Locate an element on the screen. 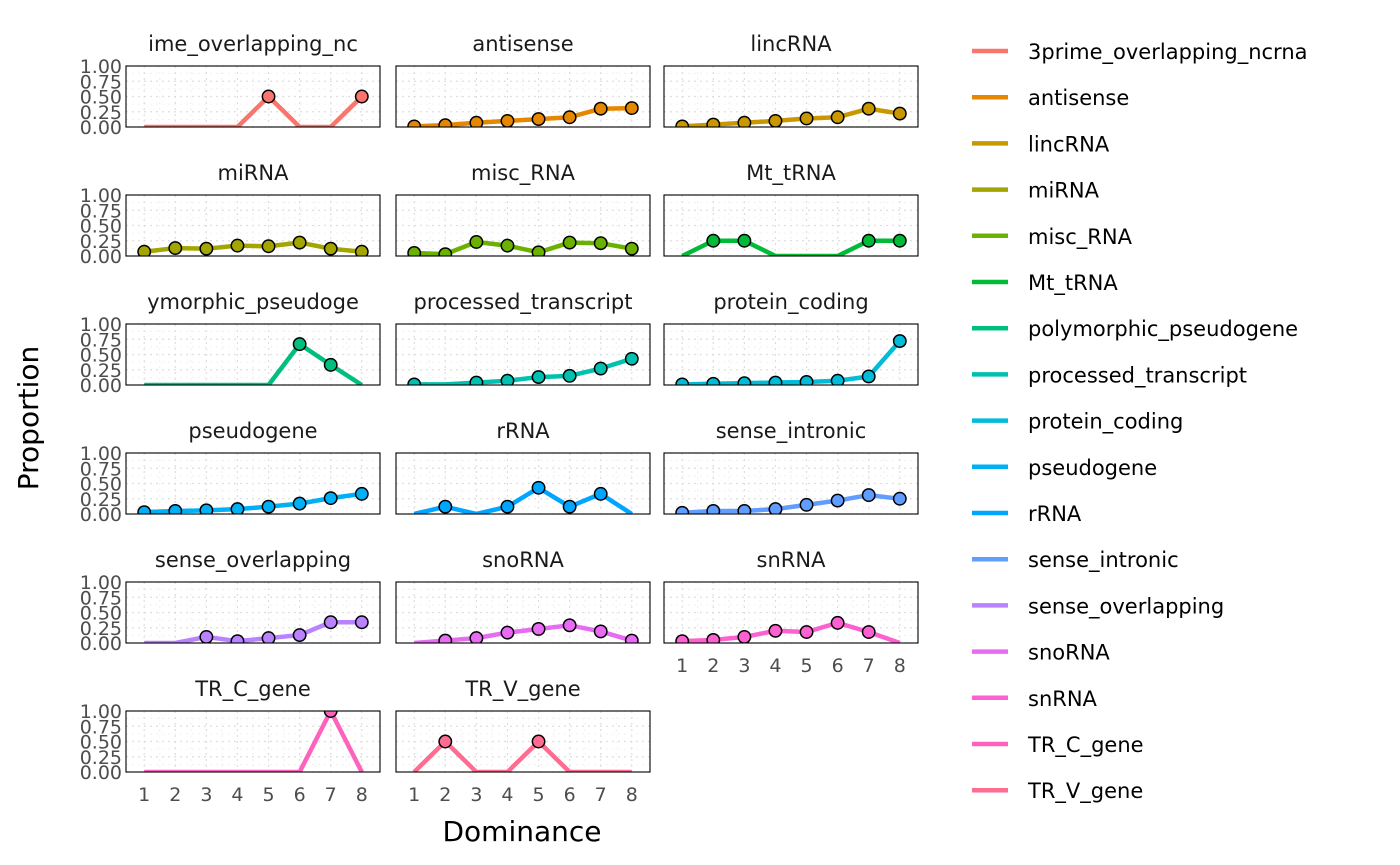  panel-sense_intronic: sense_intronic is located at coordinates (791, 467).